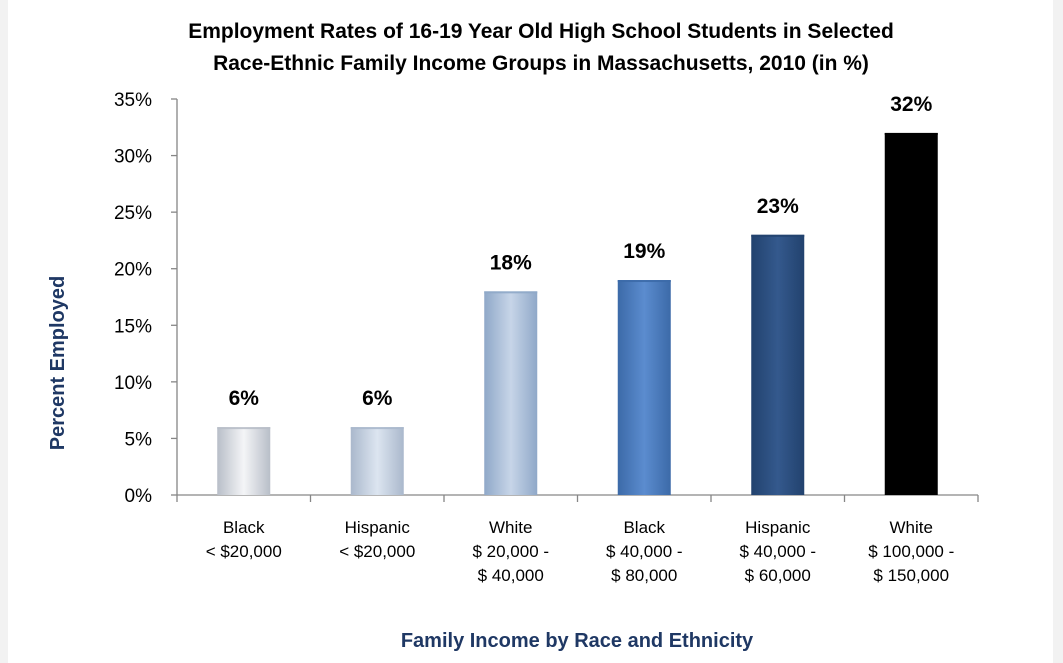 The width and height of the screenshot is (1063, 663). What do you see at coordinates (778, 206) in the screenshot?
I see `data-label: 23%` at bounding box center [778, 206].